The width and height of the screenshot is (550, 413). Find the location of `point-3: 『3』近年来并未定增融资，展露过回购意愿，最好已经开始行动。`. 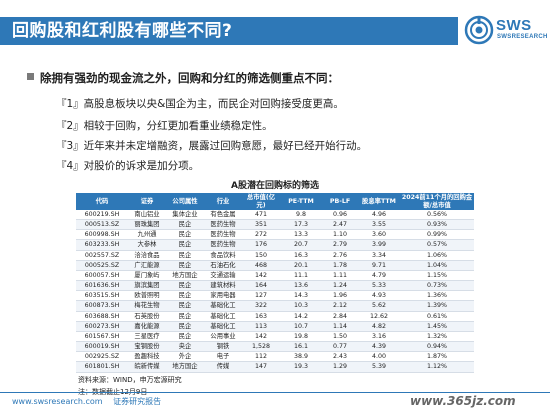

point-3: 『3』近年来并未定增融资，展露过回购意愿，最好已经开始行动。 is located at coordinates (212, 146).